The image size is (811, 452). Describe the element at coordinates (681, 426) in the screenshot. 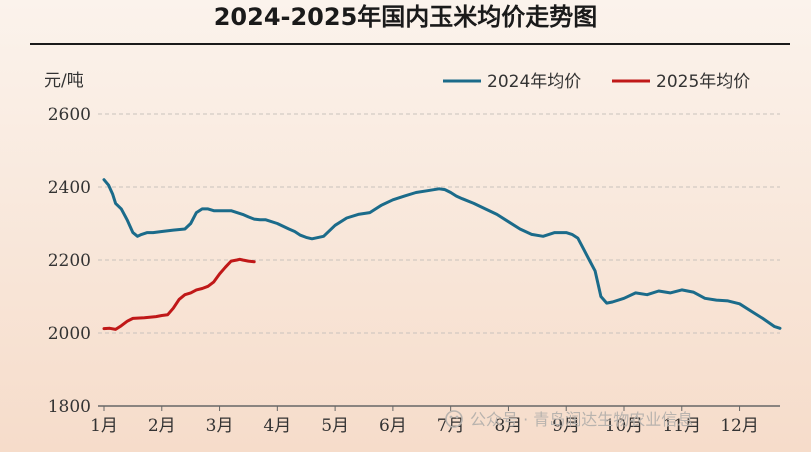

I see `x-tick-label: 11月` at that location.